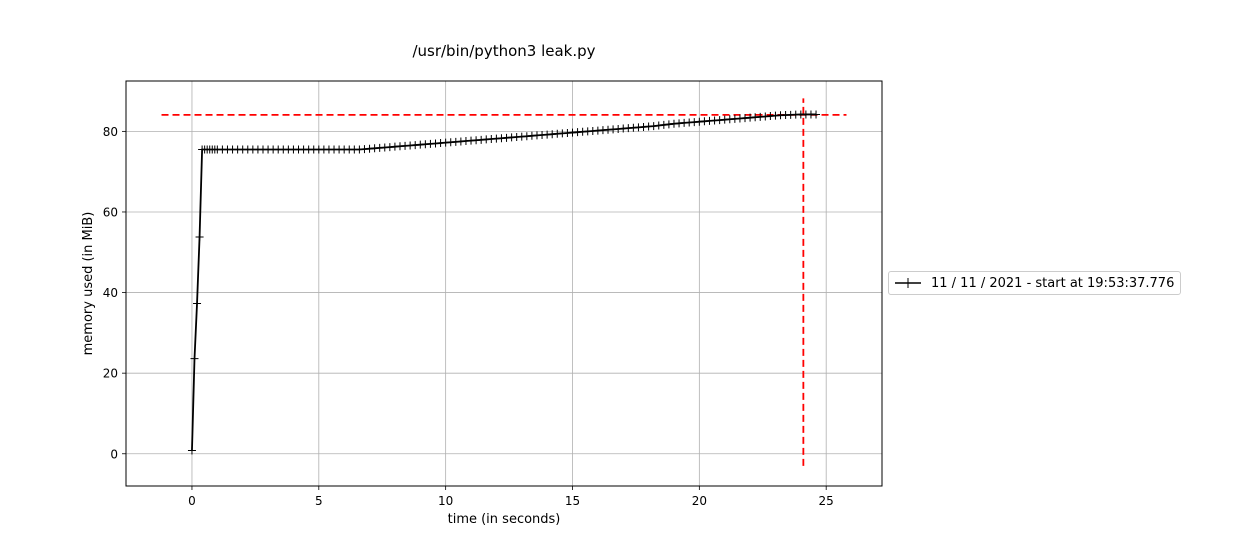  Describe the element at coordinates (319, 501) in the screenshot. I see `x-tick-label: 5` at that location.